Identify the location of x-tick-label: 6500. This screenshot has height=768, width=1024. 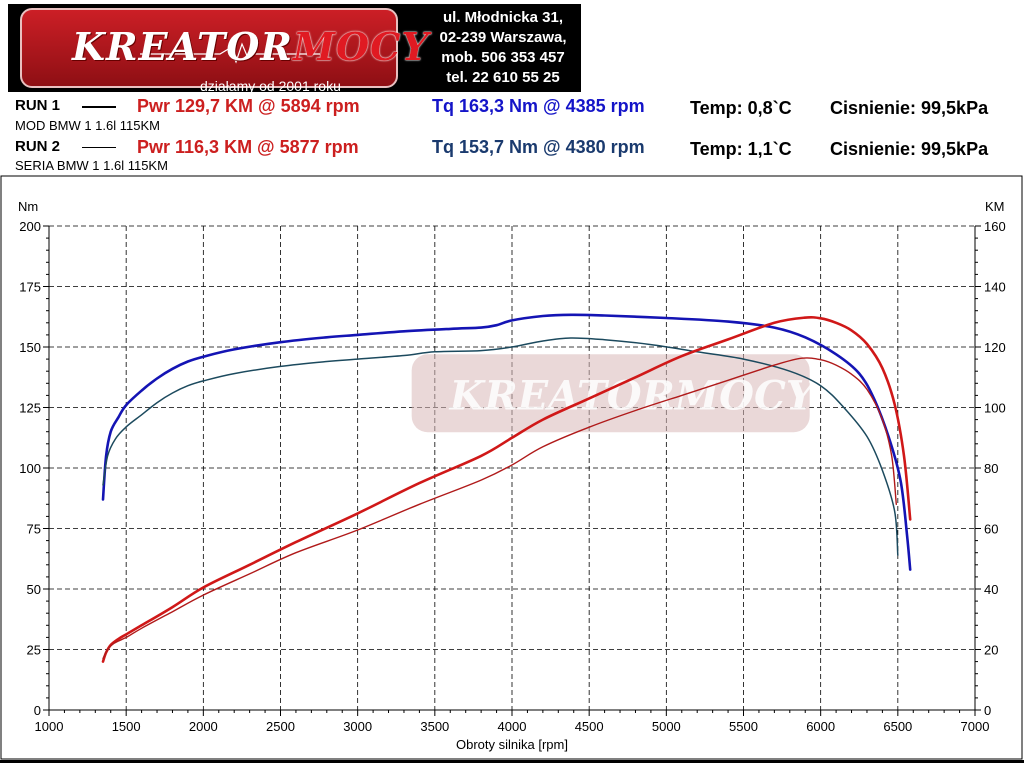
(897, 726).